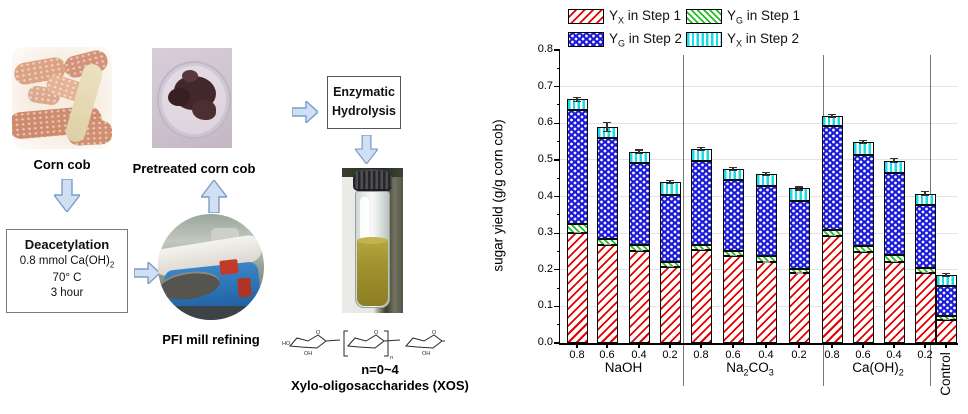 Image resolution: width=968 pixels, height=414 pixels. Describe the element at coordinates (364, 102) in the screenshot. I see `enzymatic-hydrolysis-box: Enzymatic Hydrolysis` at that location.